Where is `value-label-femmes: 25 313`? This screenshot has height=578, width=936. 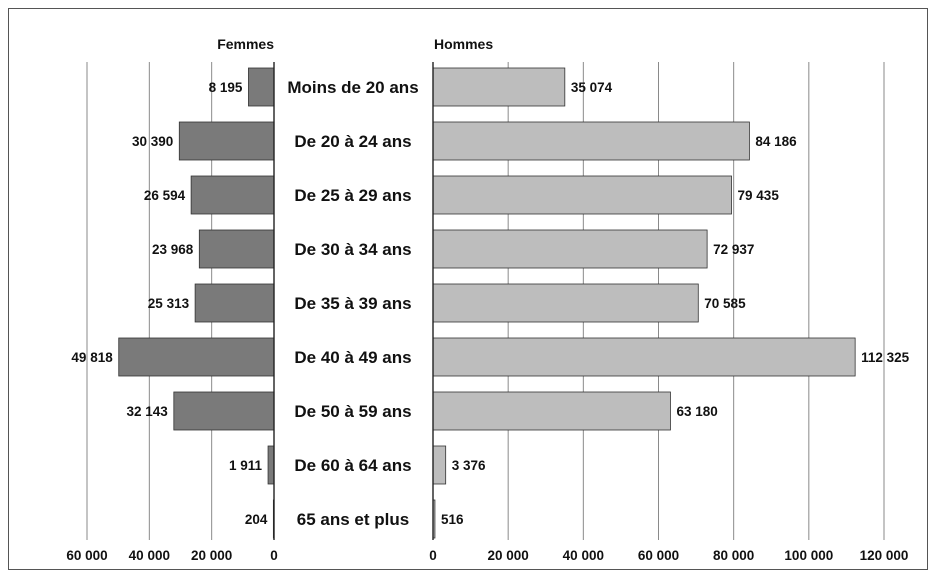
value-label-femmes: 25 313 is located at coordinates (169, 303).